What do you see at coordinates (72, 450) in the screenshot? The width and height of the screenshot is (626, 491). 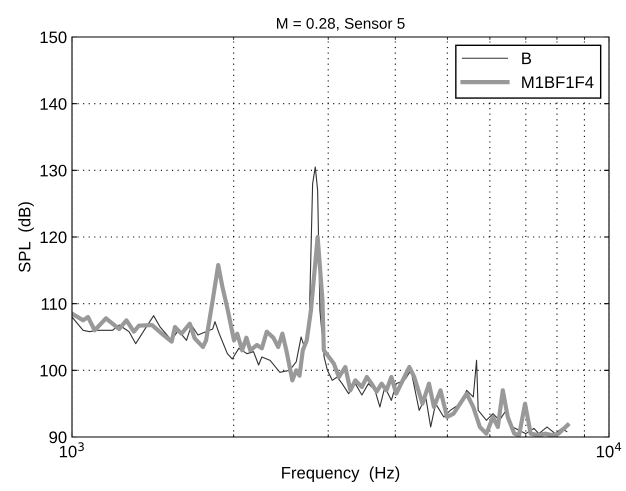 I see `x-tick-label: 10$^{3}$` at bounding box center [72, 450].